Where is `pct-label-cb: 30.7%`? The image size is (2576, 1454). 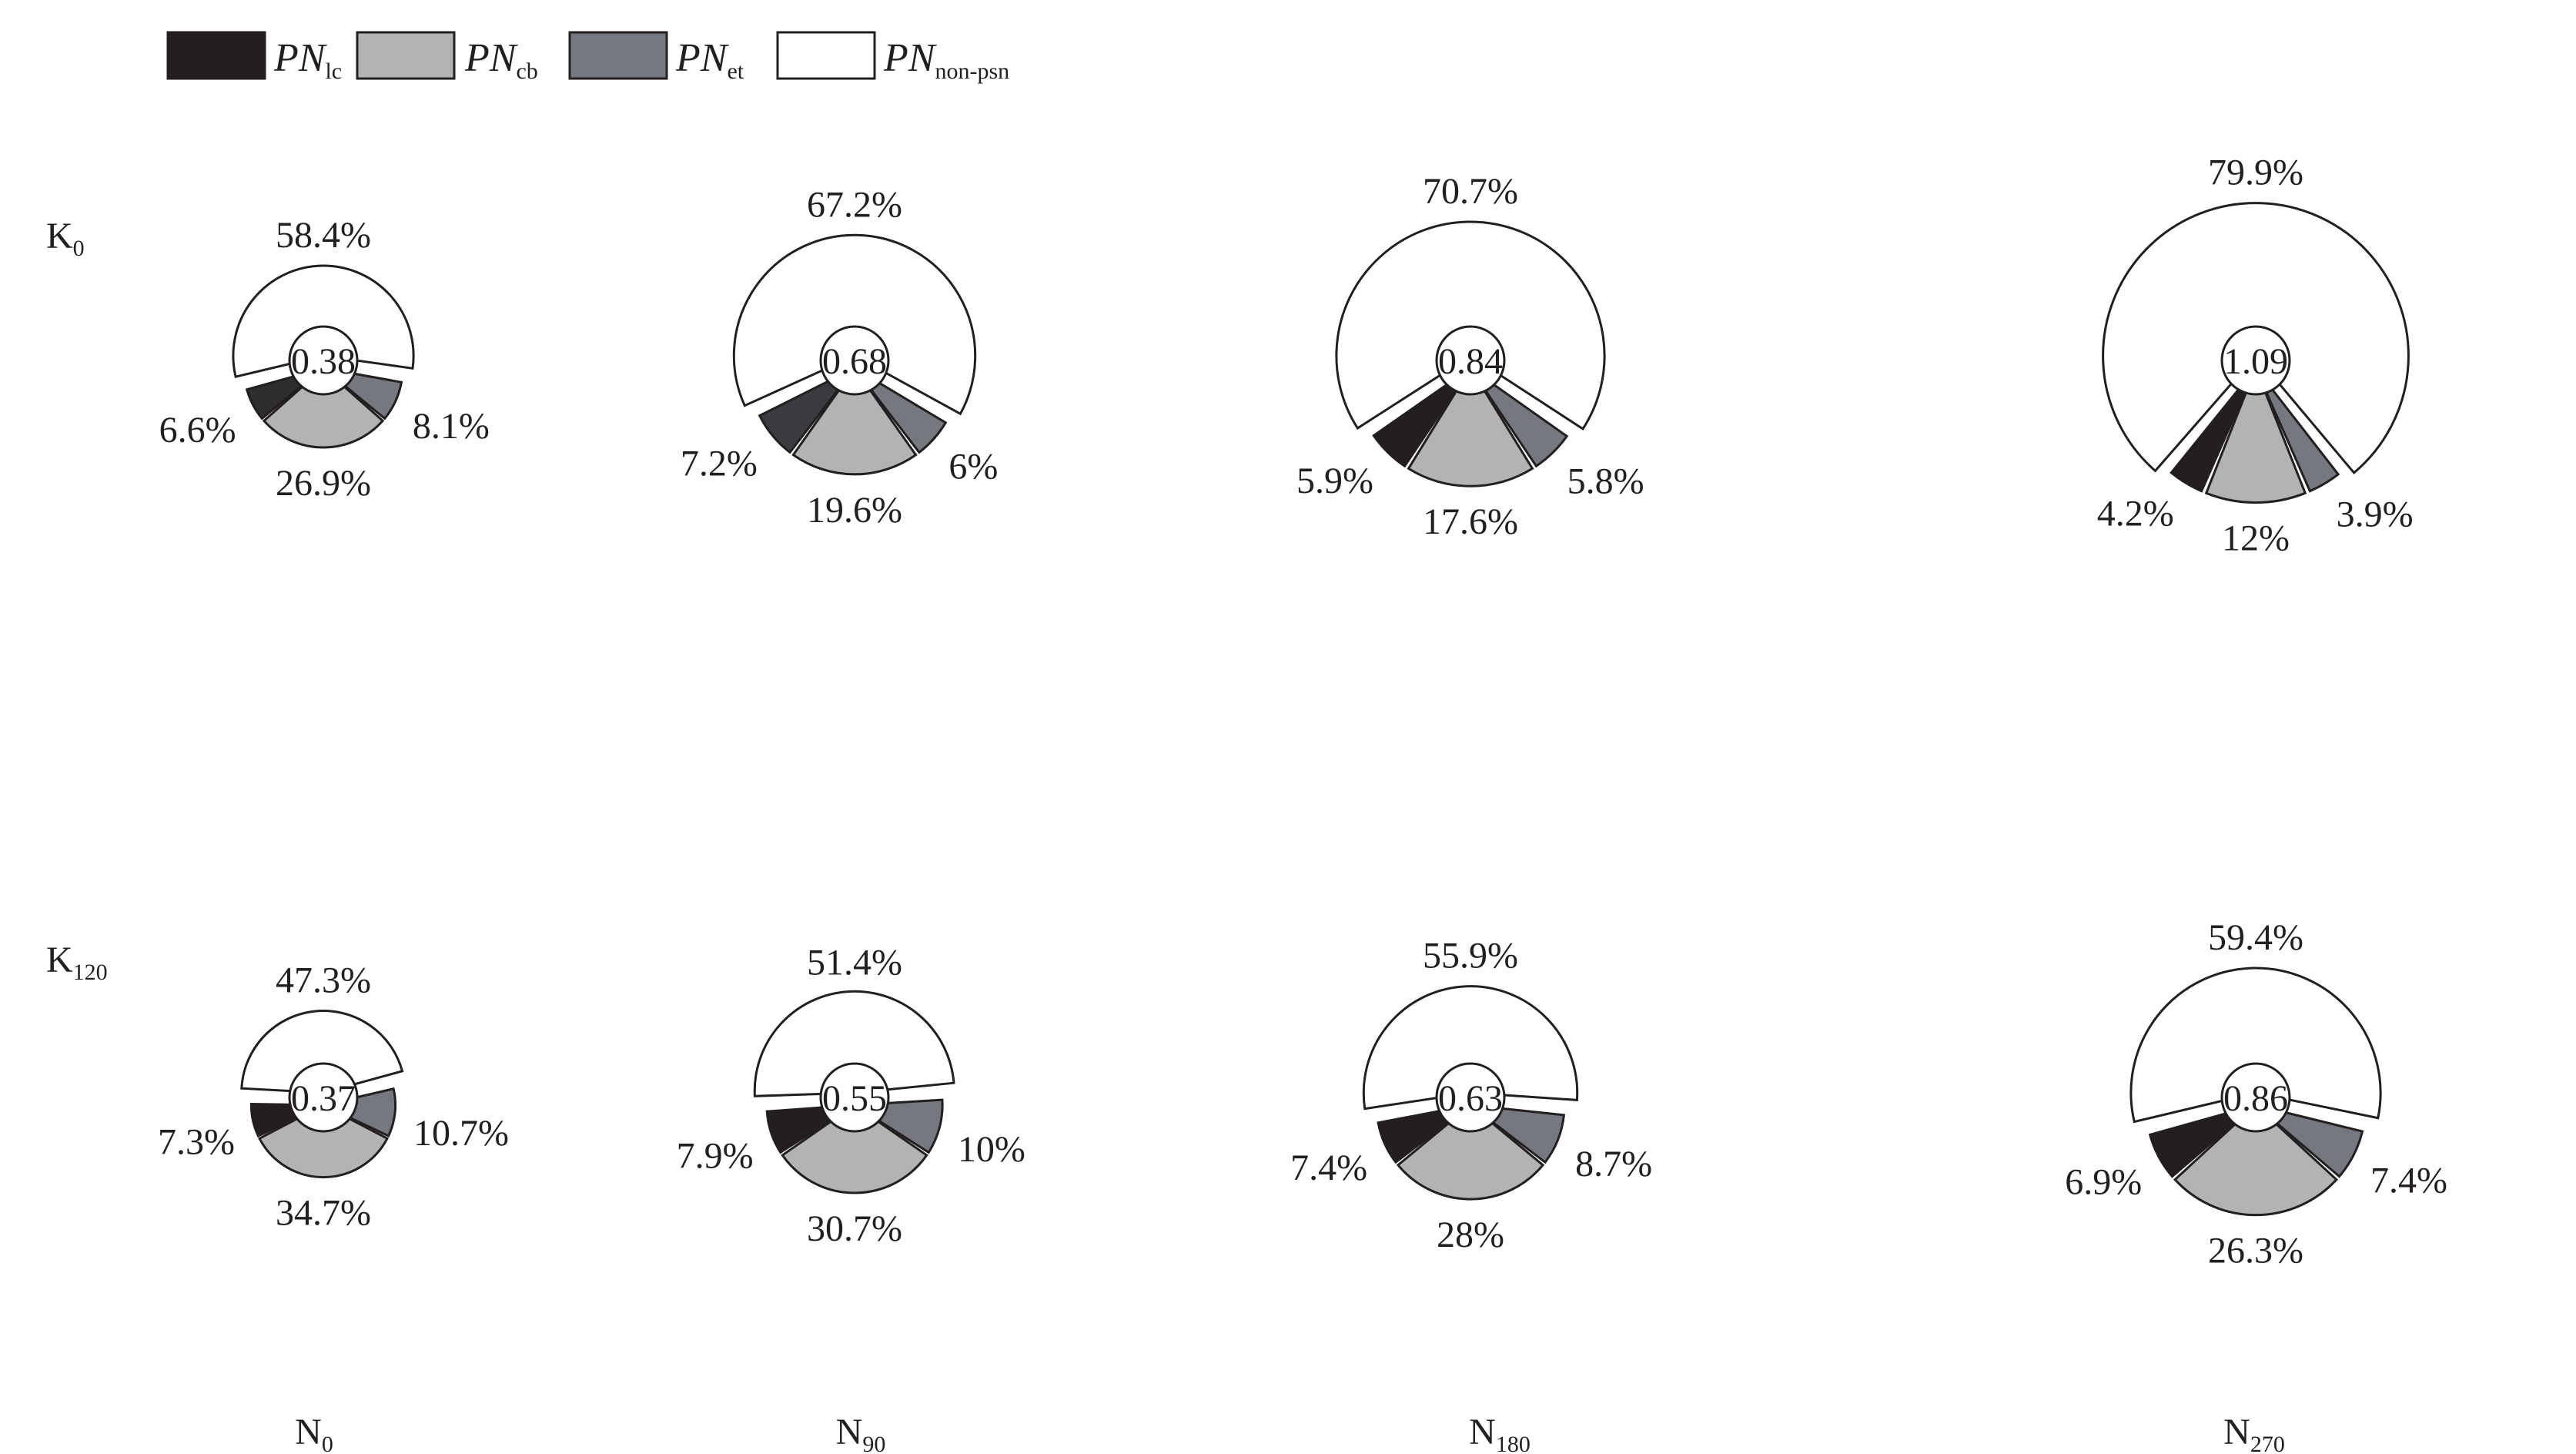
pct-label-cb: 30.7% is located at coordinates (855, 1228).